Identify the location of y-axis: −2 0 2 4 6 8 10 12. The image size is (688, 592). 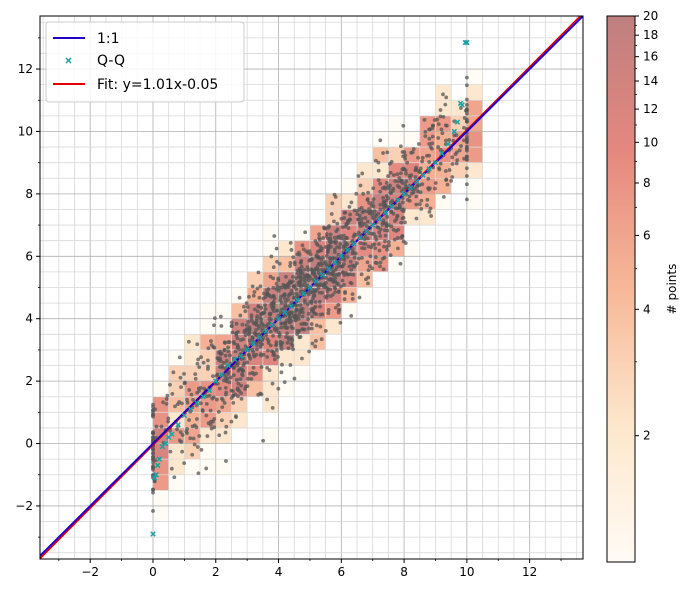
(27, 287).